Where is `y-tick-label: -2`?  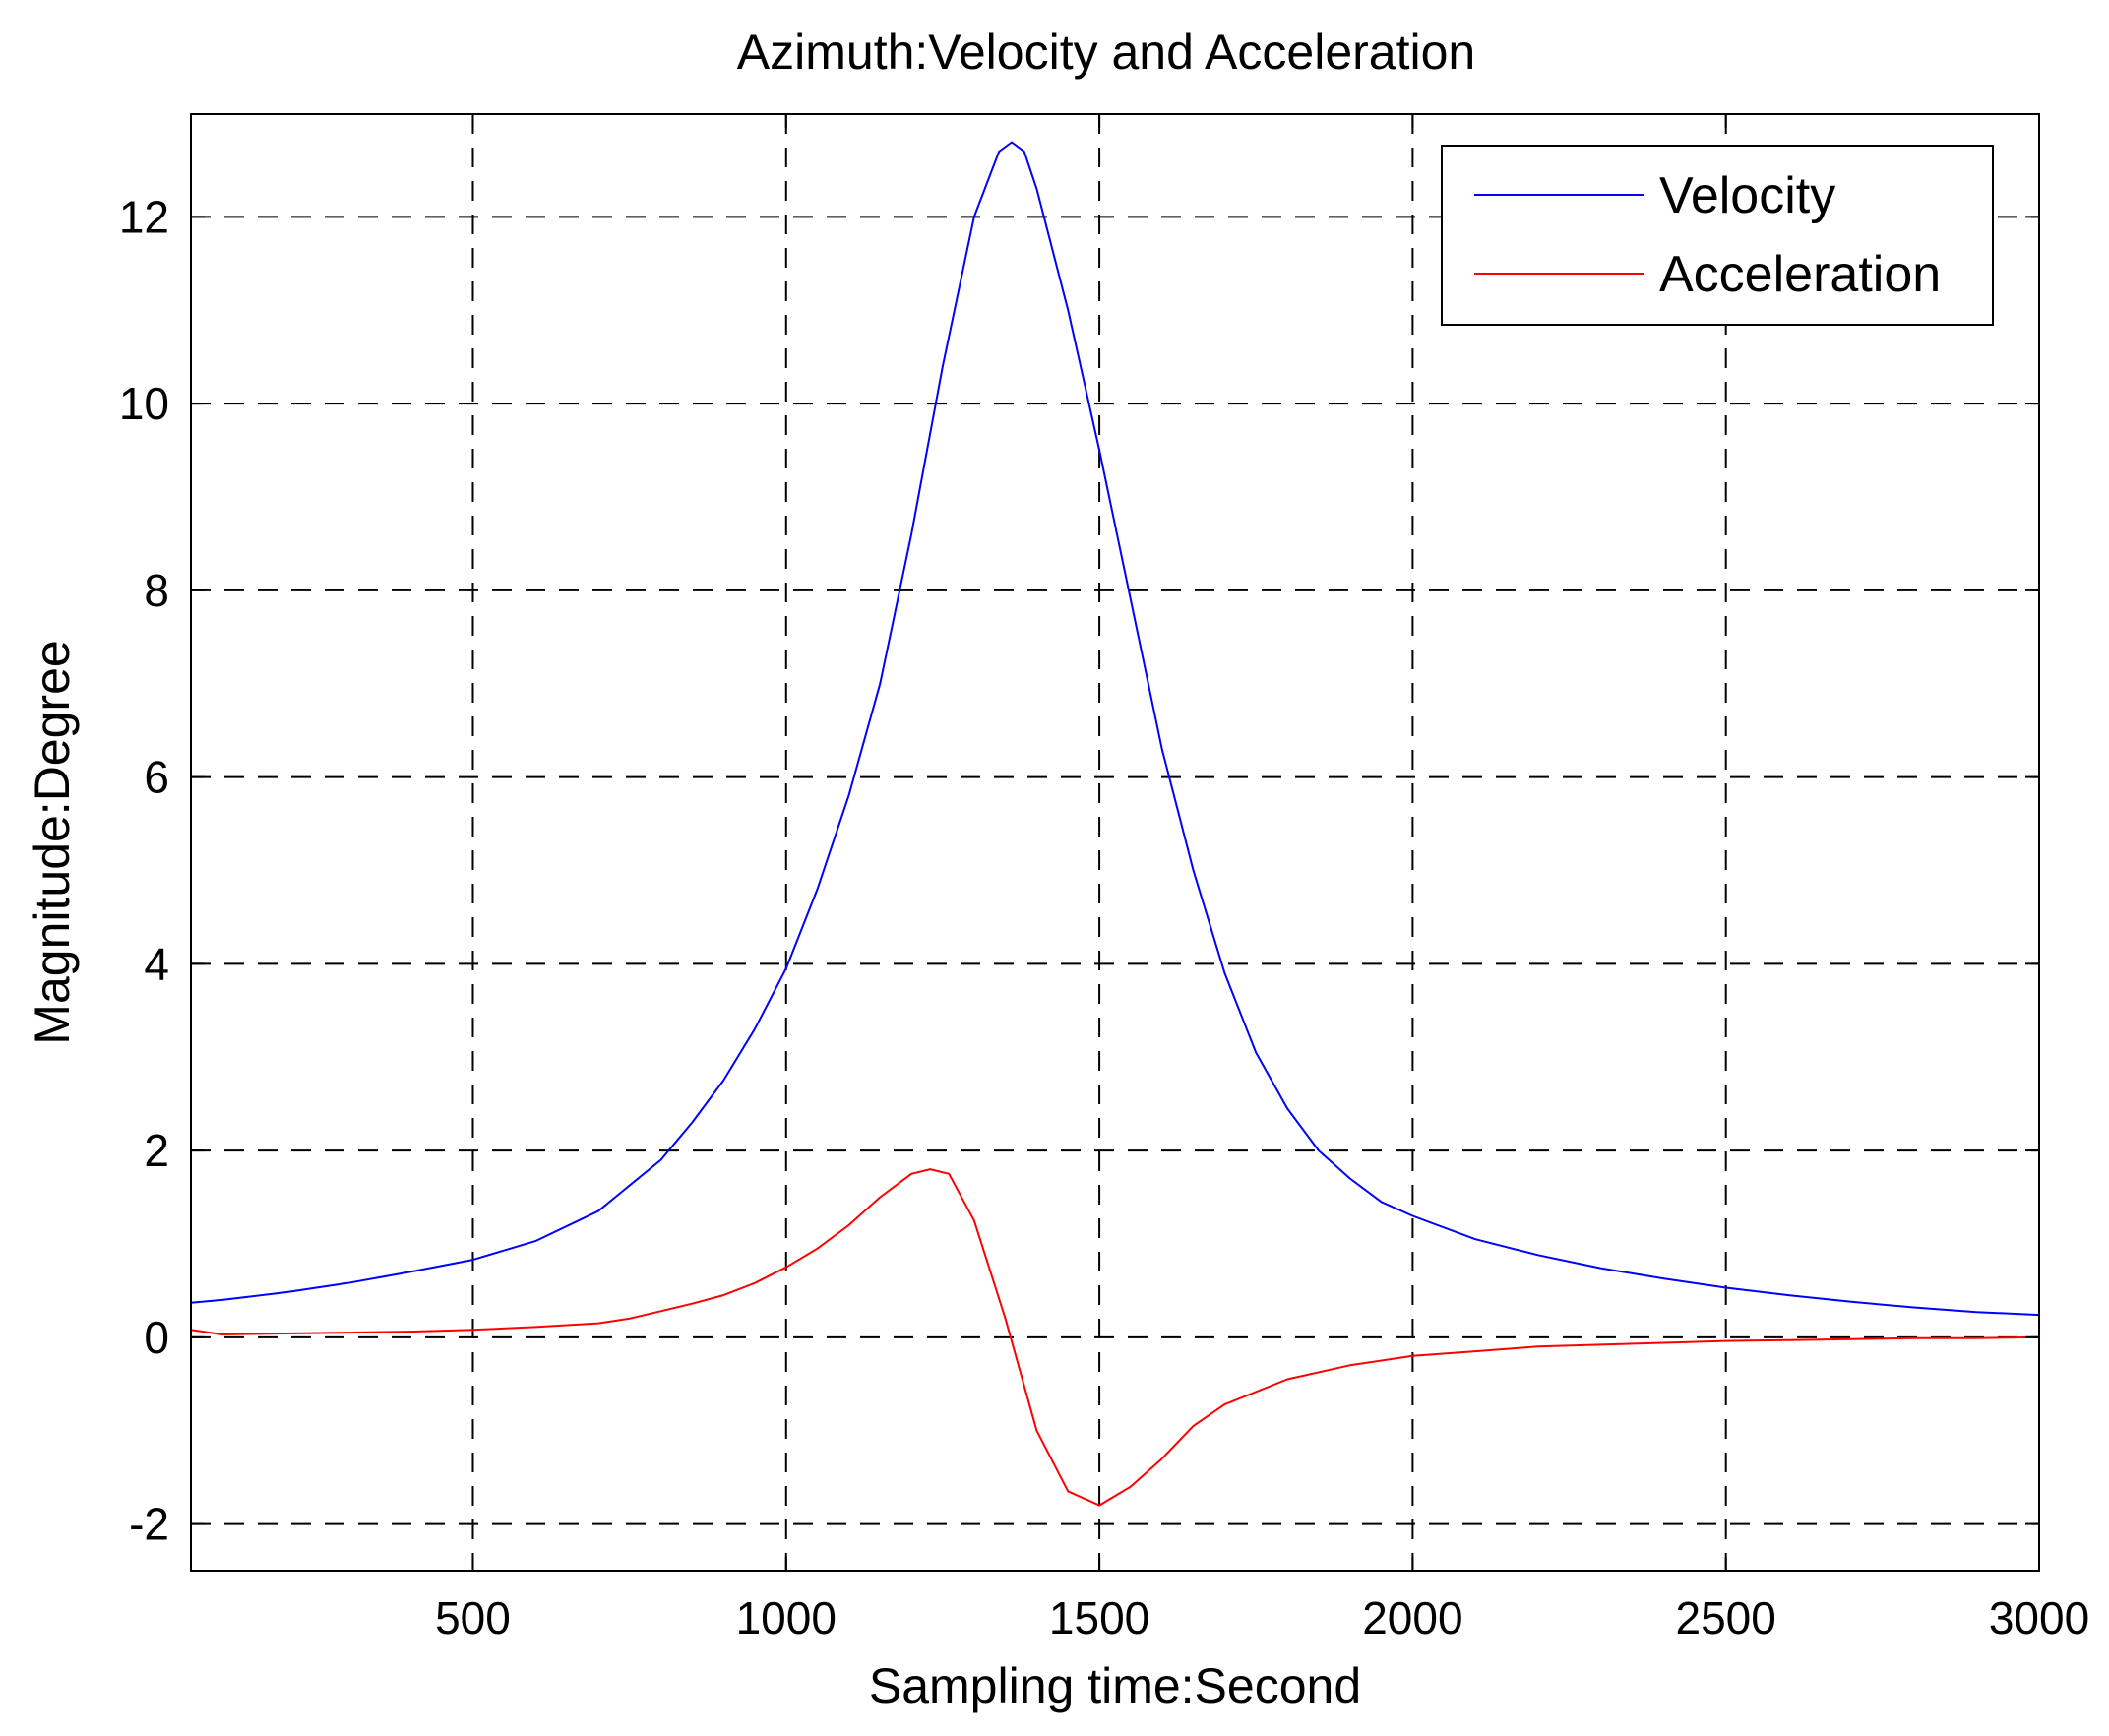 y-tick-label: -2 is located at coordinates (149, 1524).